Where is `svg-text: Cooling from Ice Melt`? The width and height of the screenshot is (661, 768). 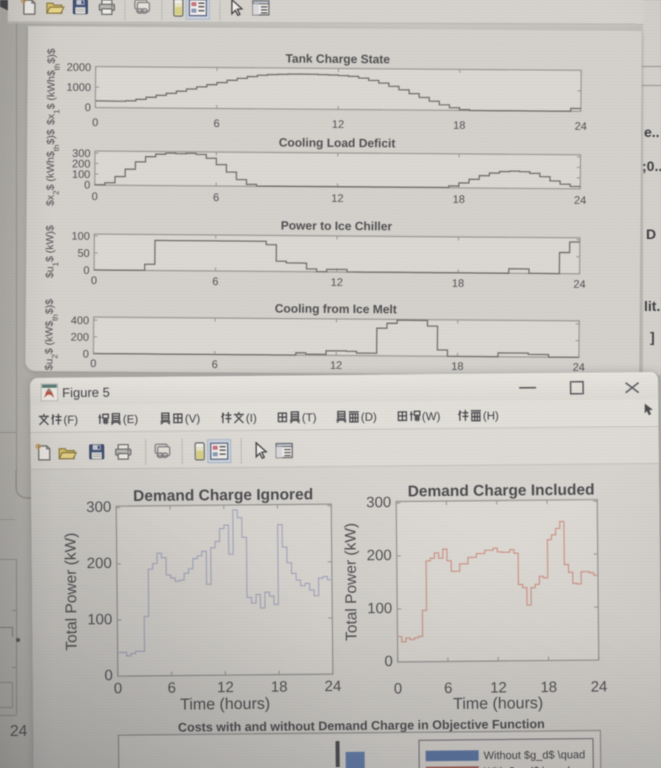
svg-text: Cooling from Ice Melt is located at coordinates (335, 308).